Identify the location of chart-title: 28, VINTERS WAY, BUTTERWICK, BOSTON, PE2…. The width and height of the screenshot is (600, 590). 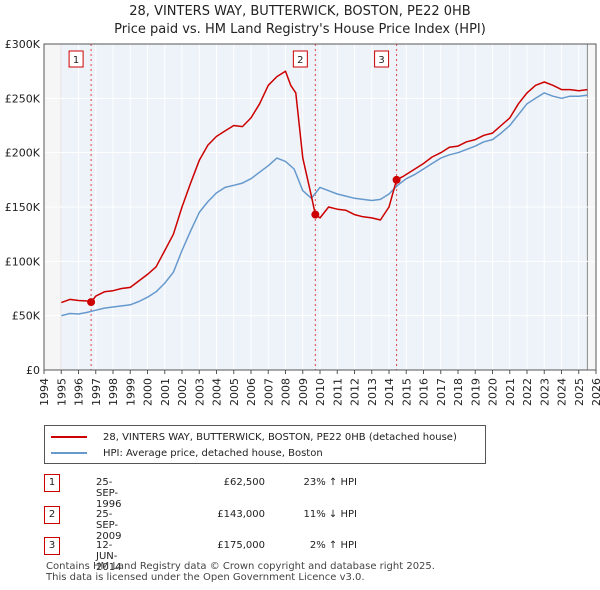
(300, 11).